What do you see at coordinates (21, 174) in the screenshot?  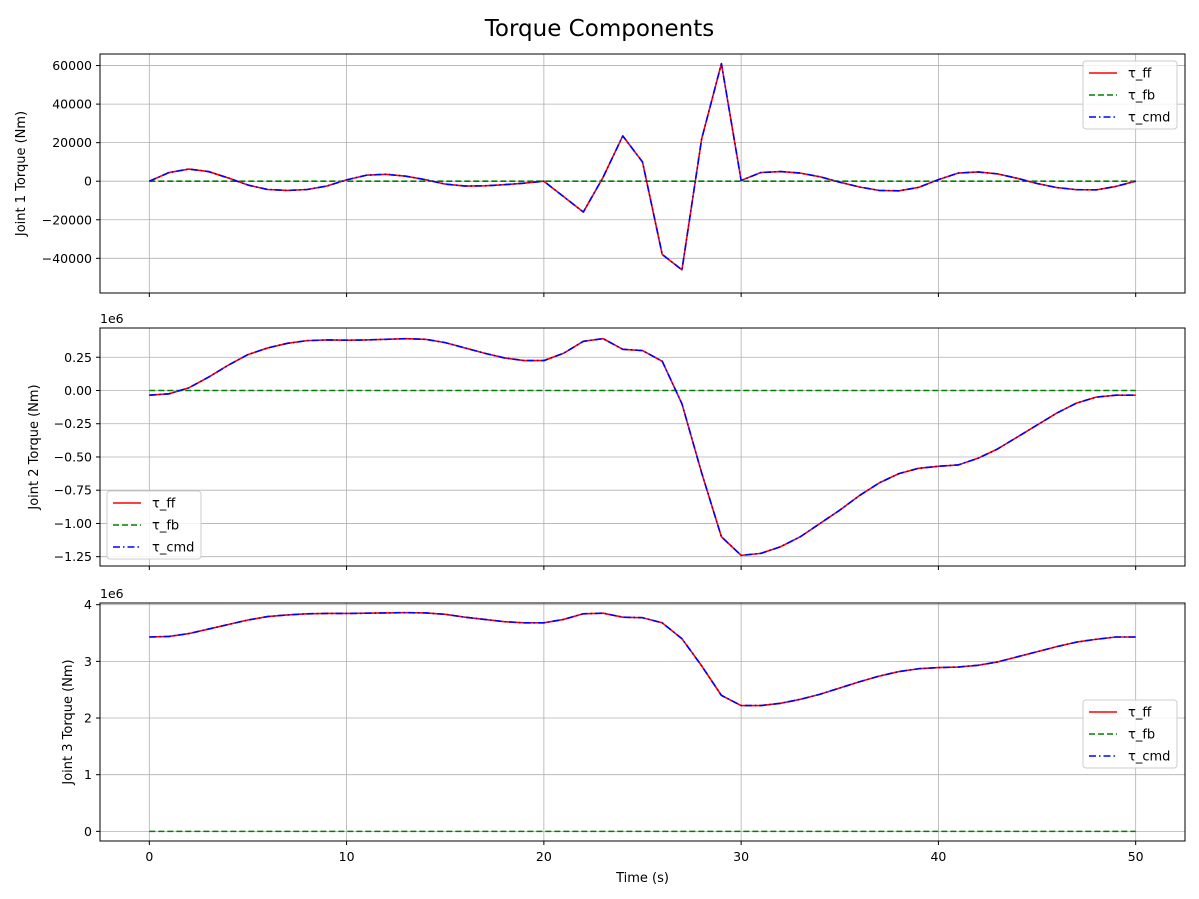 I see `y-axis-label: Joint 1 Torque (Nm)` at bounding box center [21, 174].